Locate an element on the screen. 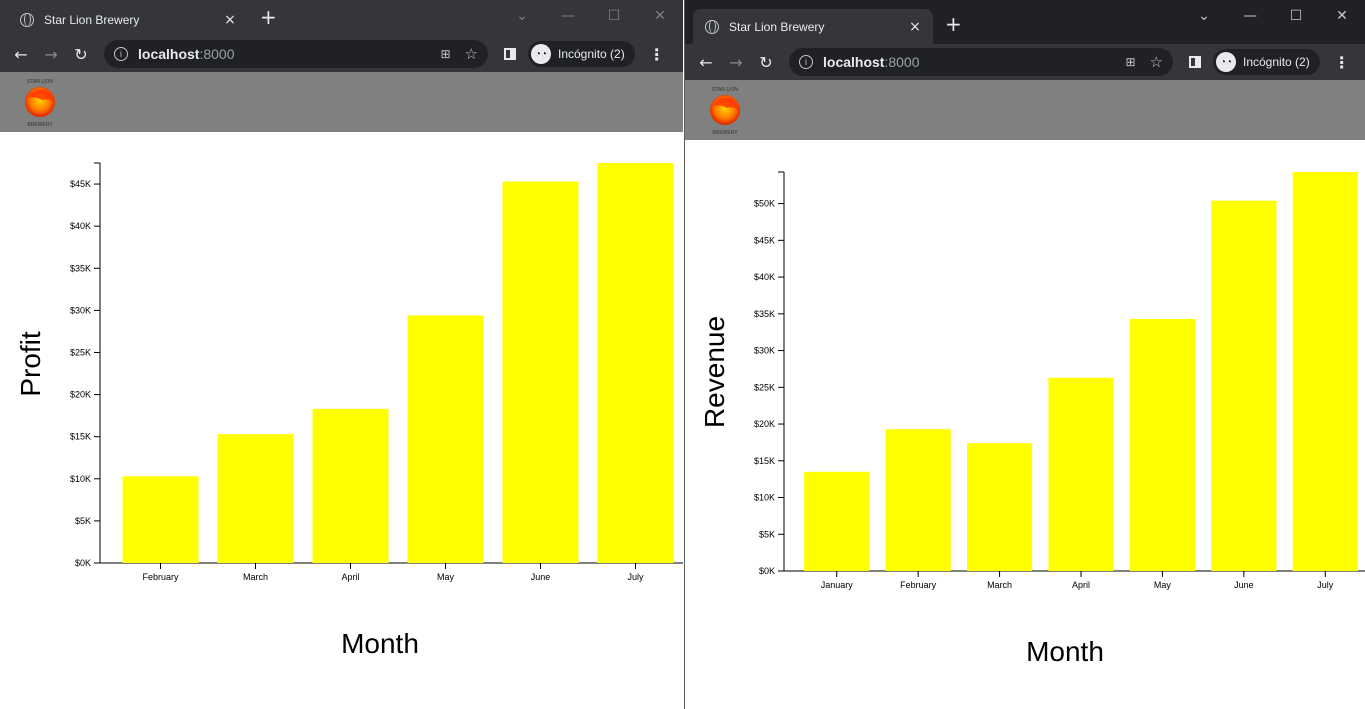  incognito-icon: ◔◔ is located at coordinates (1226, 62).